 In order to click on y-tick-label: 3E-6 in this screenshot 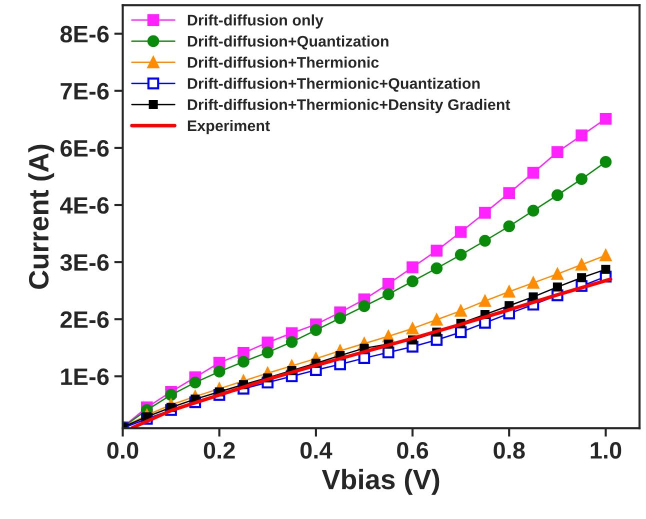, I will do `click(84, 262)`.